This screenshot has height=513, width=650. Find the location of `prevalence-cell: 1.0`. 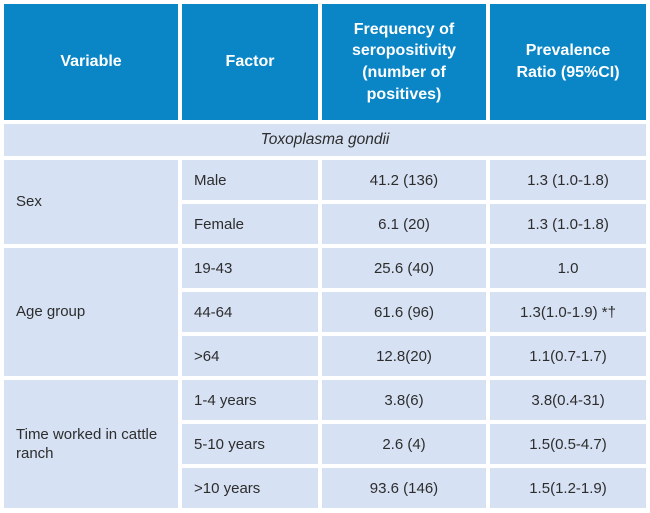

prevalence-cell: 1.0 is located at coordinates (568, 268).